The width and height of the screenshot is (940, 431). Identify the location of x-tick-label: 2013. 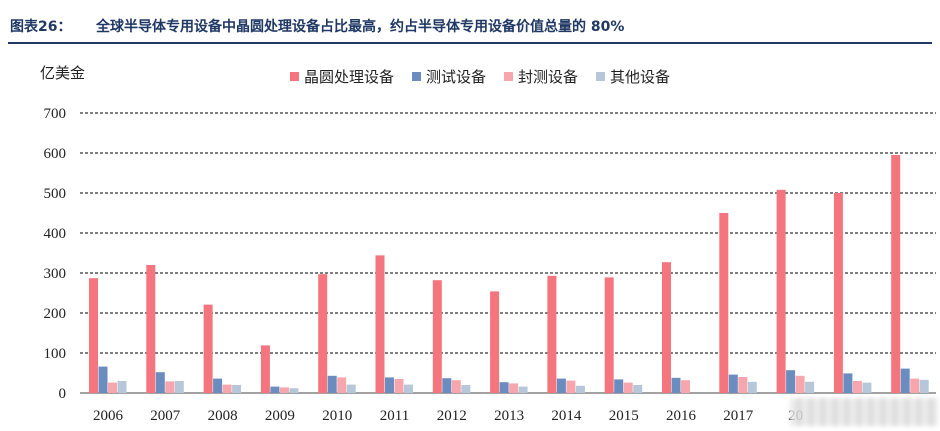
(509, 416).